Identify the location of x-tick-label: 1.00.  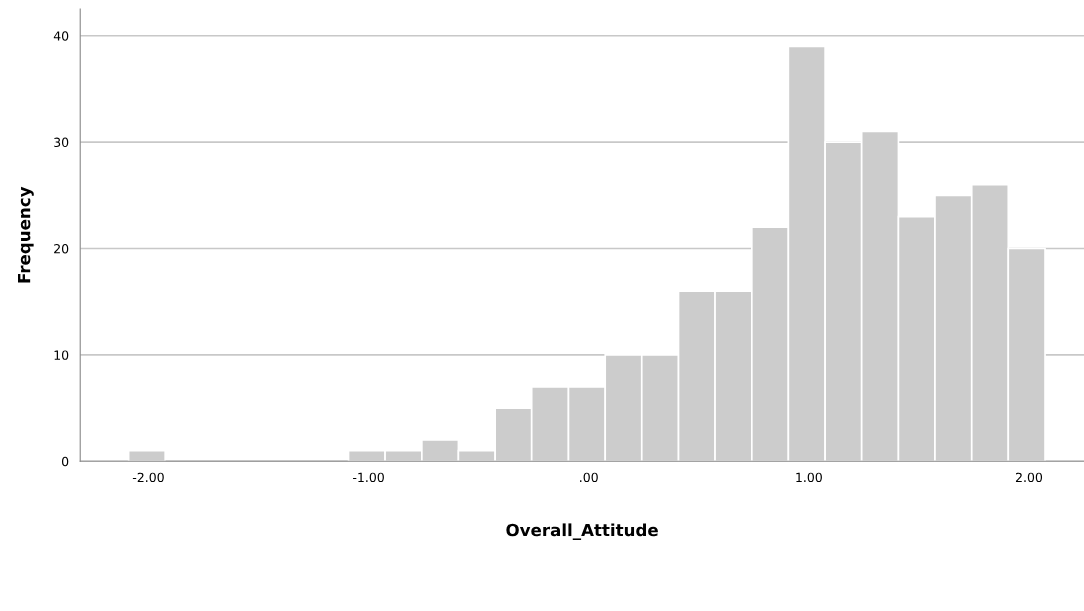
(809, 477).